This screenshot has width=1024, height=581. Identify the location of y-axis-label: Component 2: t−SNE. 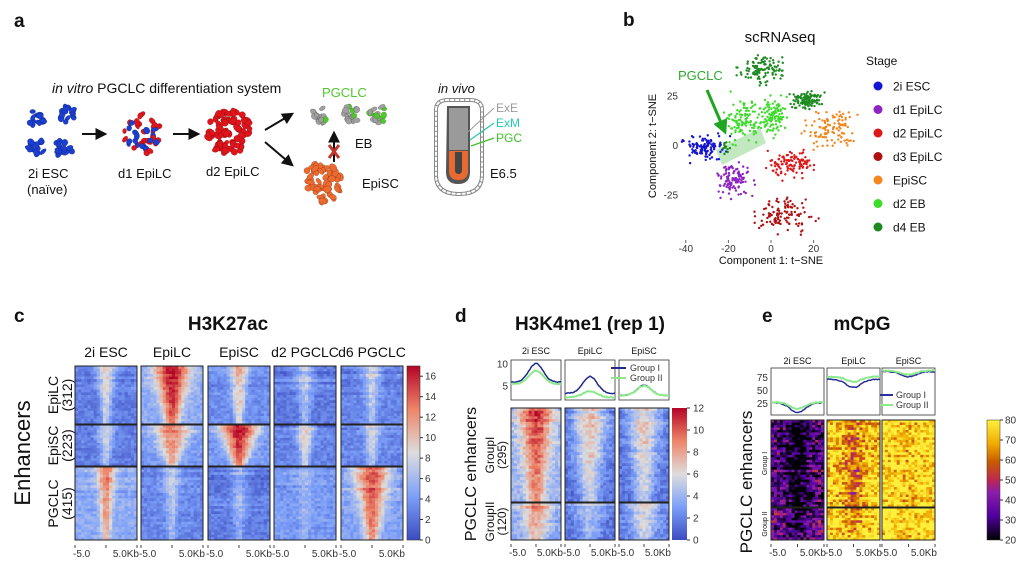
(653, 146).